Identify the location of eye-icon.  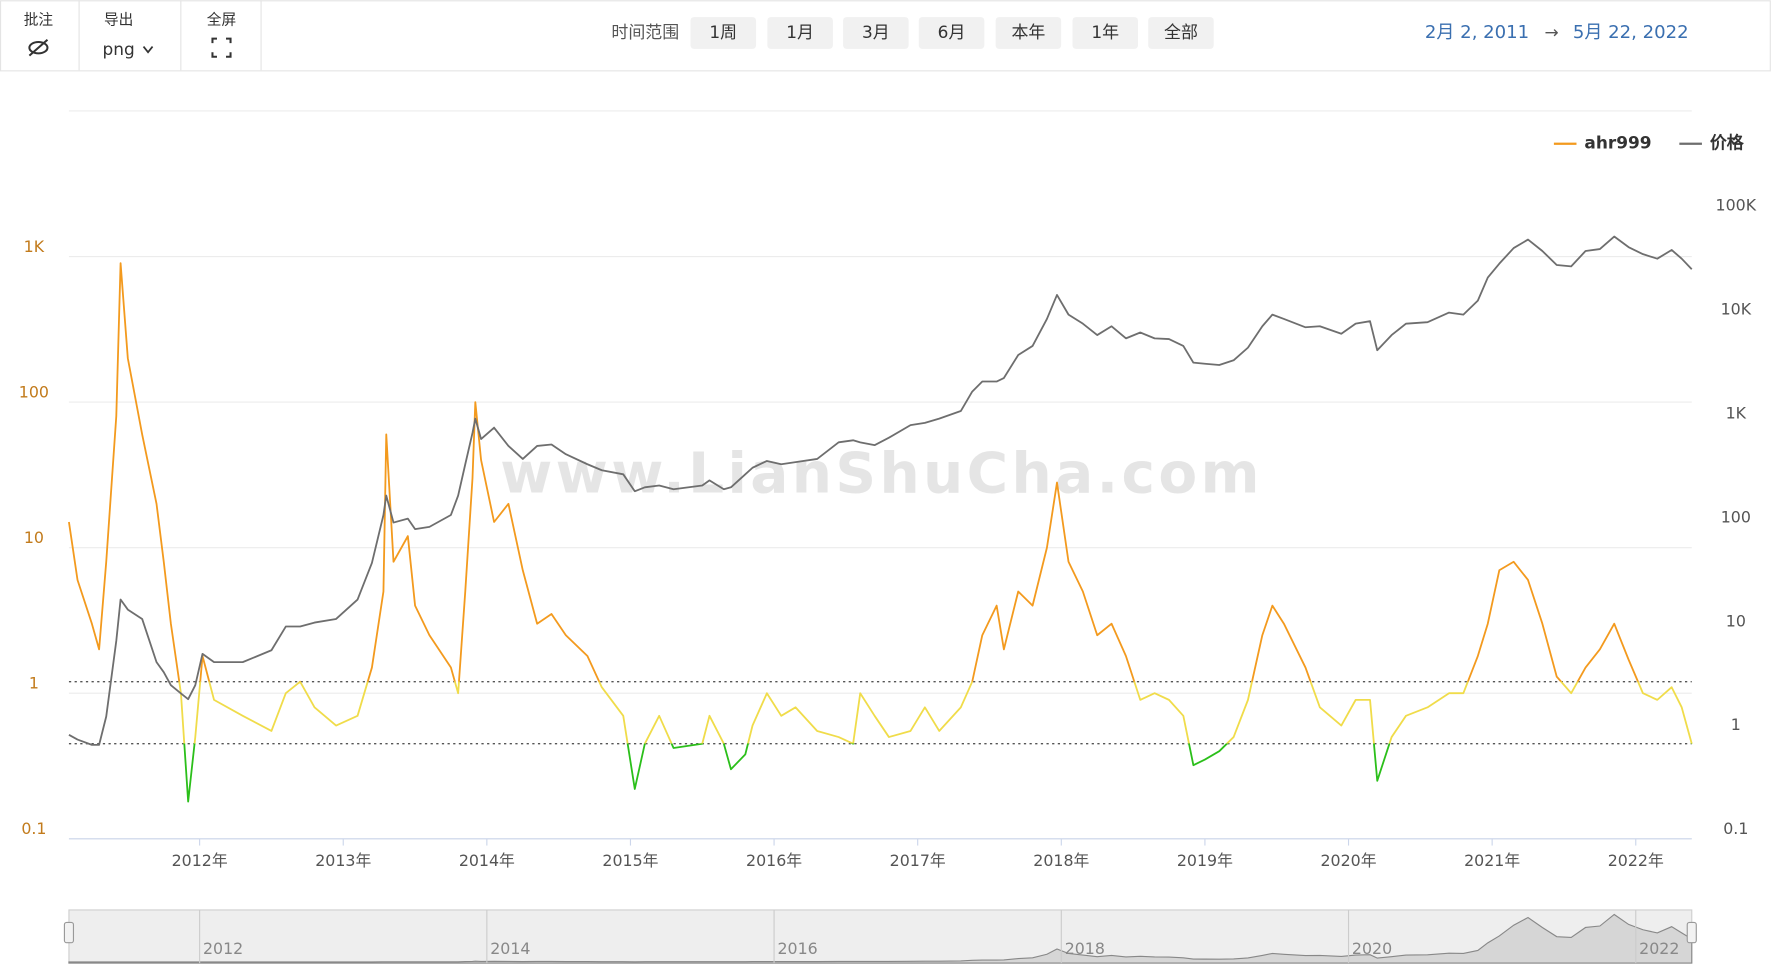
(38, 48).